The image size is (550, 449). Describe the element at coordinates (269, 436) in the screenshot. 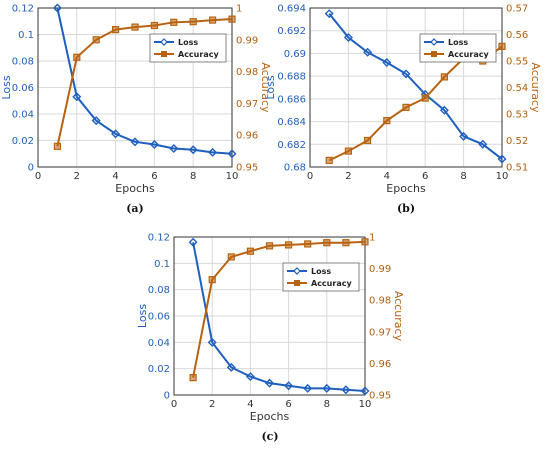

I see `panel-label: (c)` at that location.